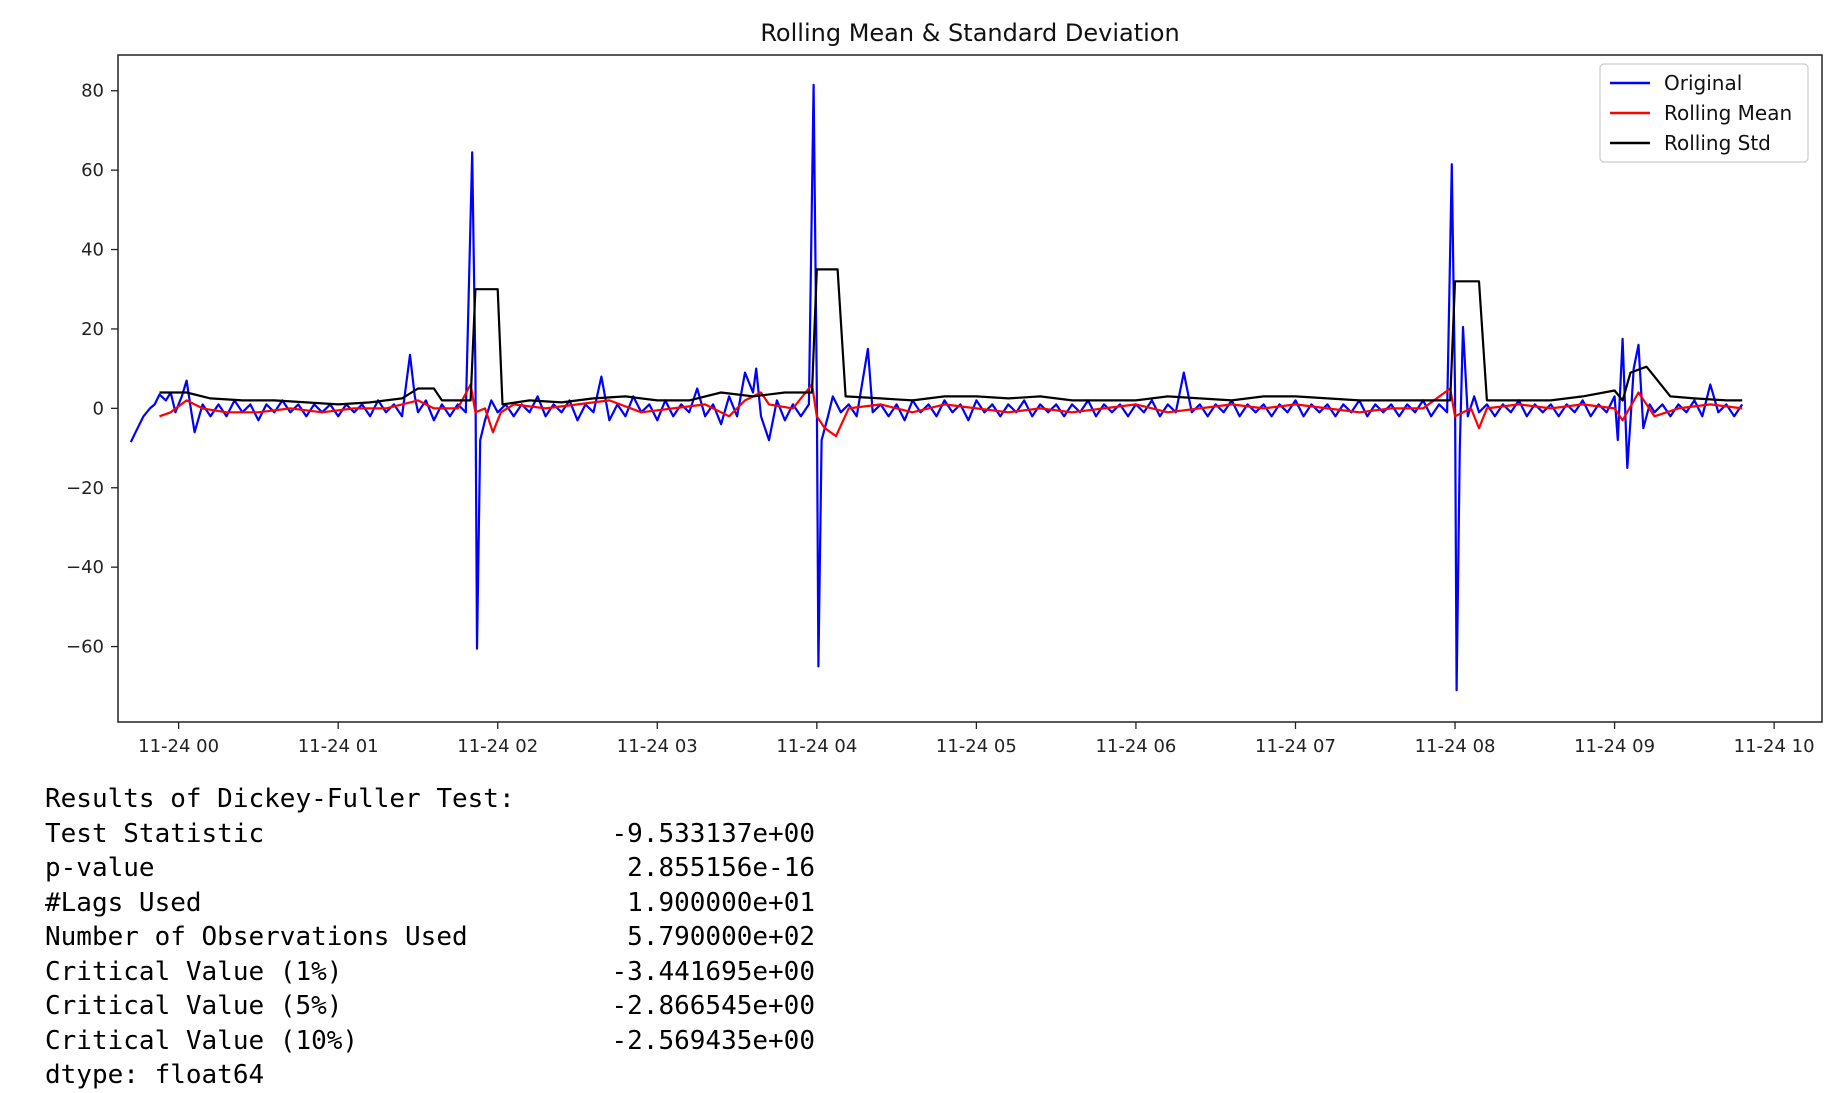 The height and width of the screenshot is (1093, 1848). What do you see at coordinates (92, 250) in the screenshot?
I see `y-tick-label: 40` at bounding box center [92, 250].